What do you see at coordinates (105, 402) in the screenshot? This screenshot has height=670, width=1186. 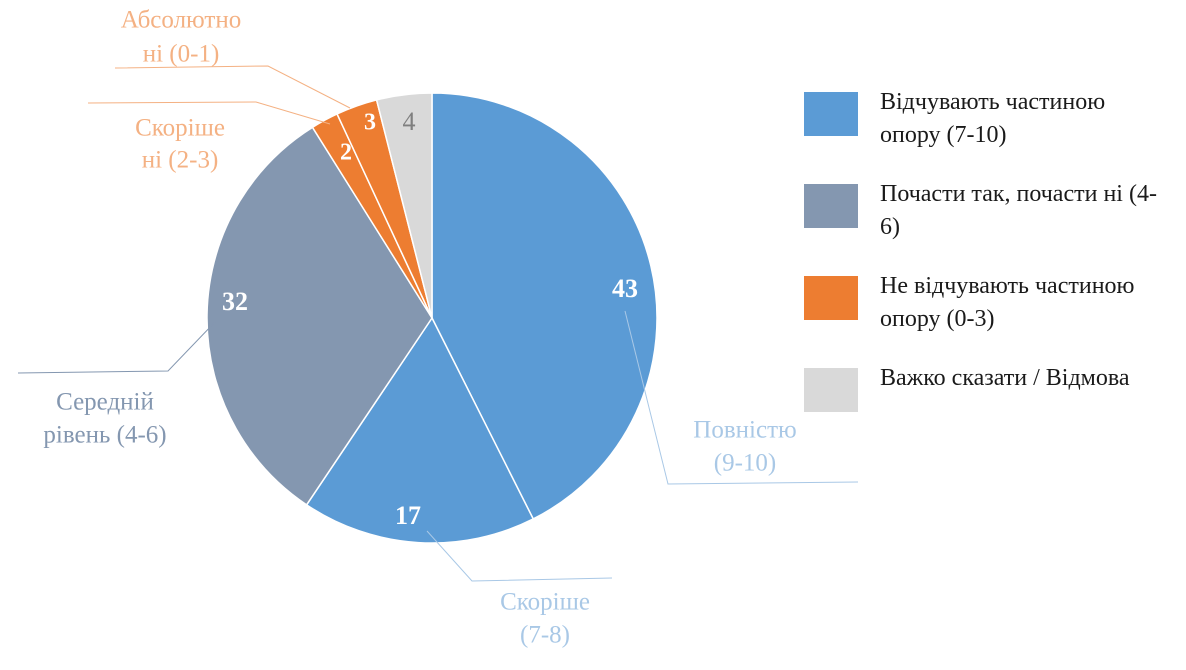 I see `category-label: Середній` at bounding box center [105, 402].